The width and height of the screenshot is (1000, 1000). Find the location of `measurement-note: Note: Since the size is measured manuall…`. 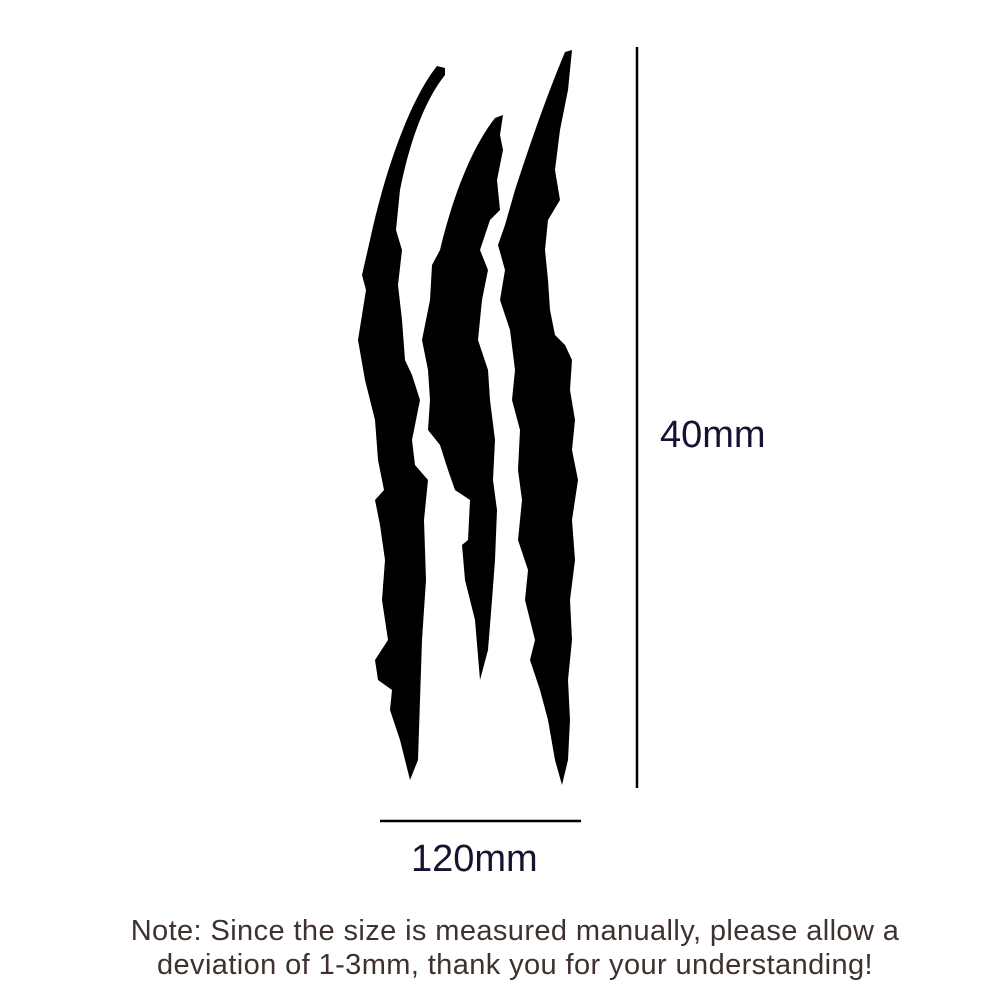

measurement-note: Note: Since the size is measured manuall… is located at coordinates (500, 948).